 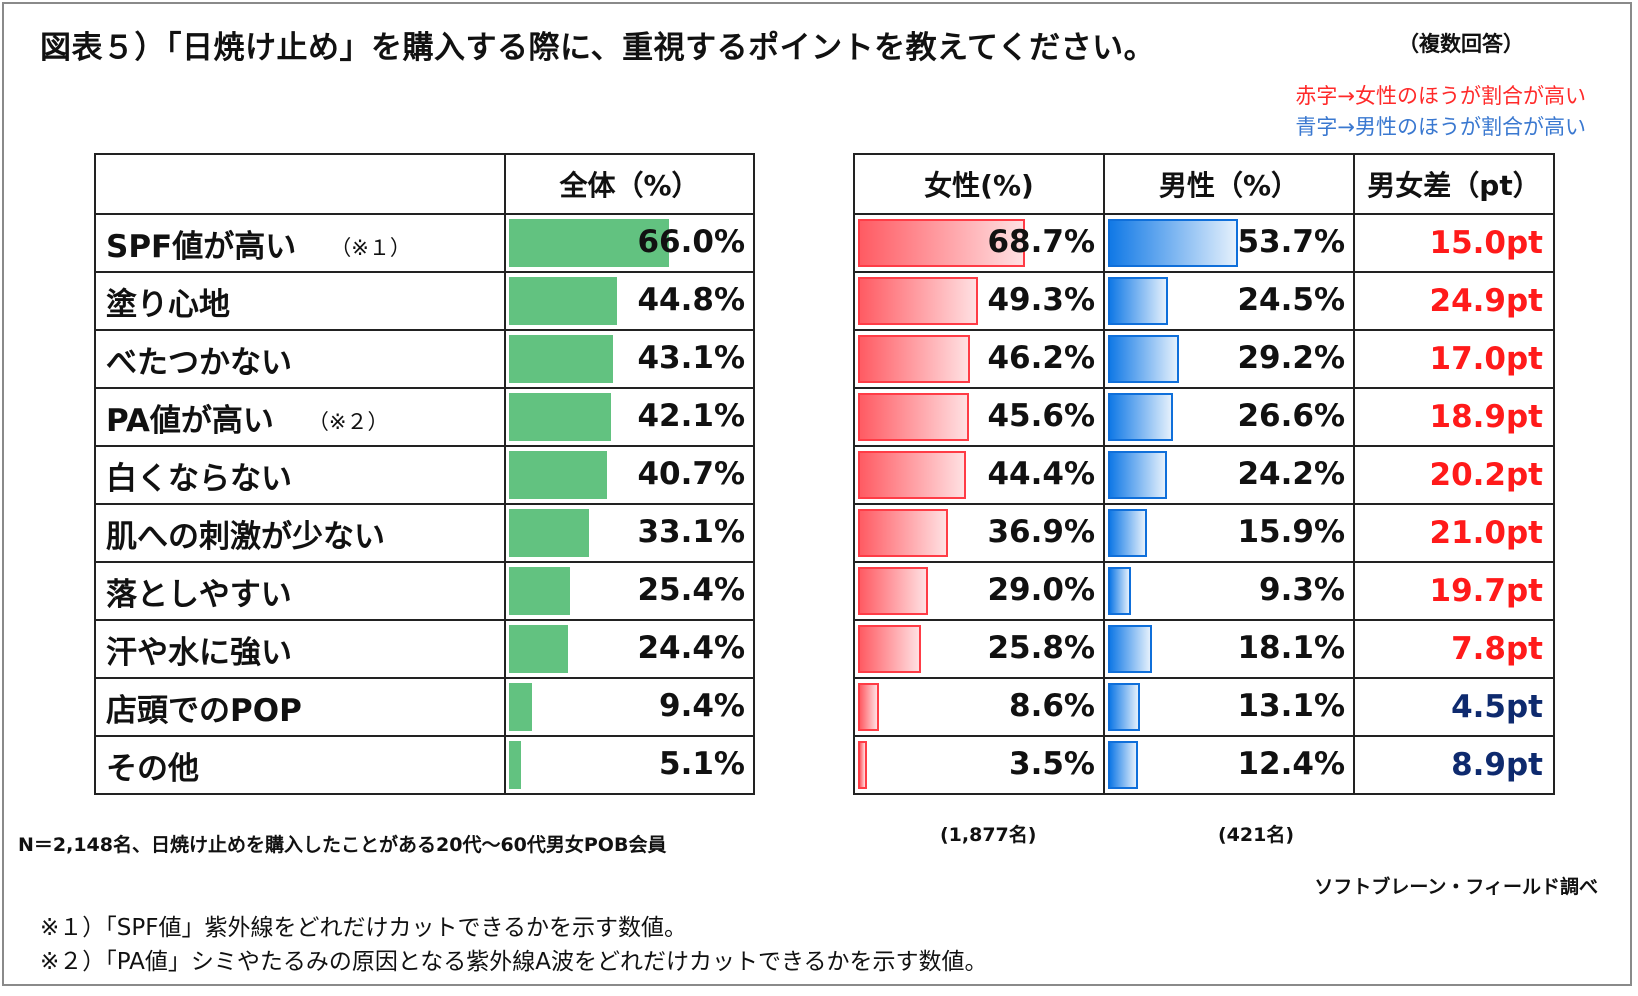 What do you see at coordinates (300, 765) in the screenshot?
I see `category-label: その他` at bounding box center [300, 765].